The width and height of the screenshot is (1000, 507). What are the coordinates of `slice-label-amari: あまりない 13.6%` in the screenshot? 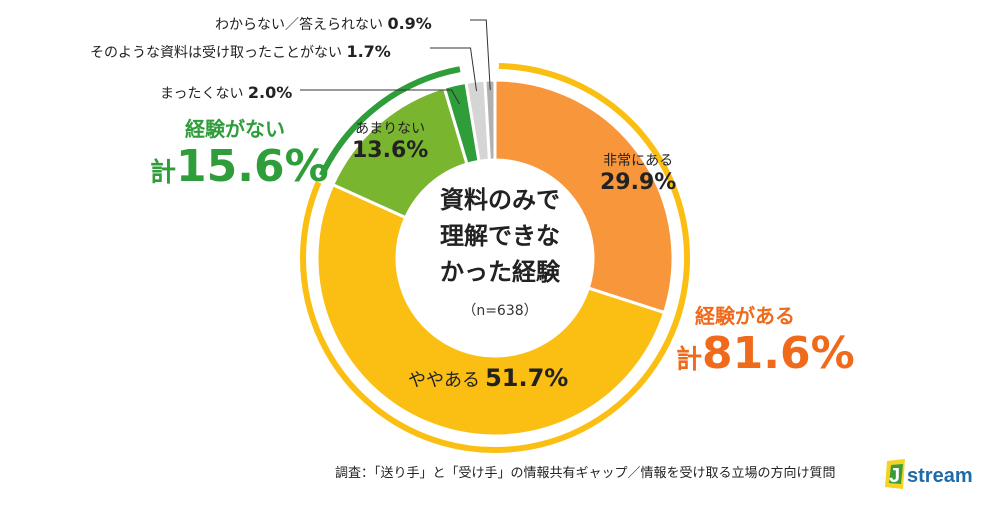 It's located at (390, 140).